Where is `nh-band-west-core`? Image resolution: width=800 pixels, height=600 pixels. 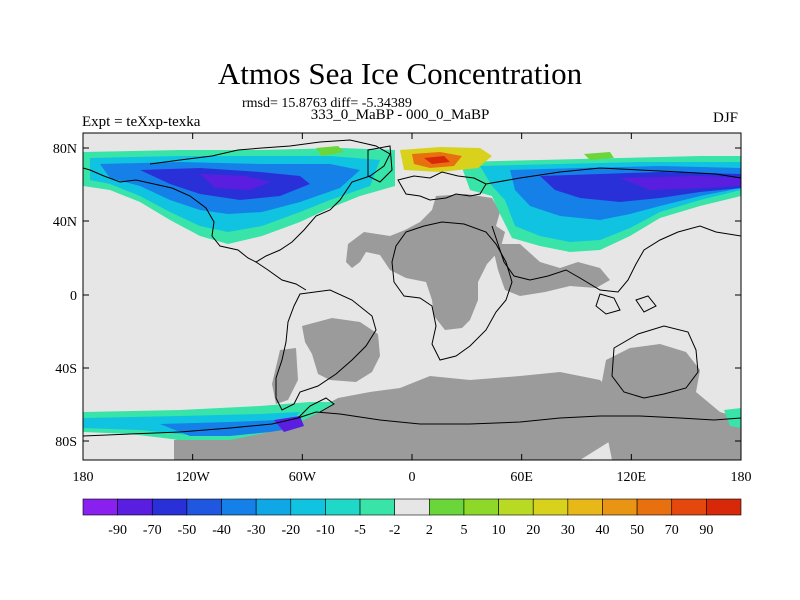
nh-band-west-core is located at coordinates (235, 182).